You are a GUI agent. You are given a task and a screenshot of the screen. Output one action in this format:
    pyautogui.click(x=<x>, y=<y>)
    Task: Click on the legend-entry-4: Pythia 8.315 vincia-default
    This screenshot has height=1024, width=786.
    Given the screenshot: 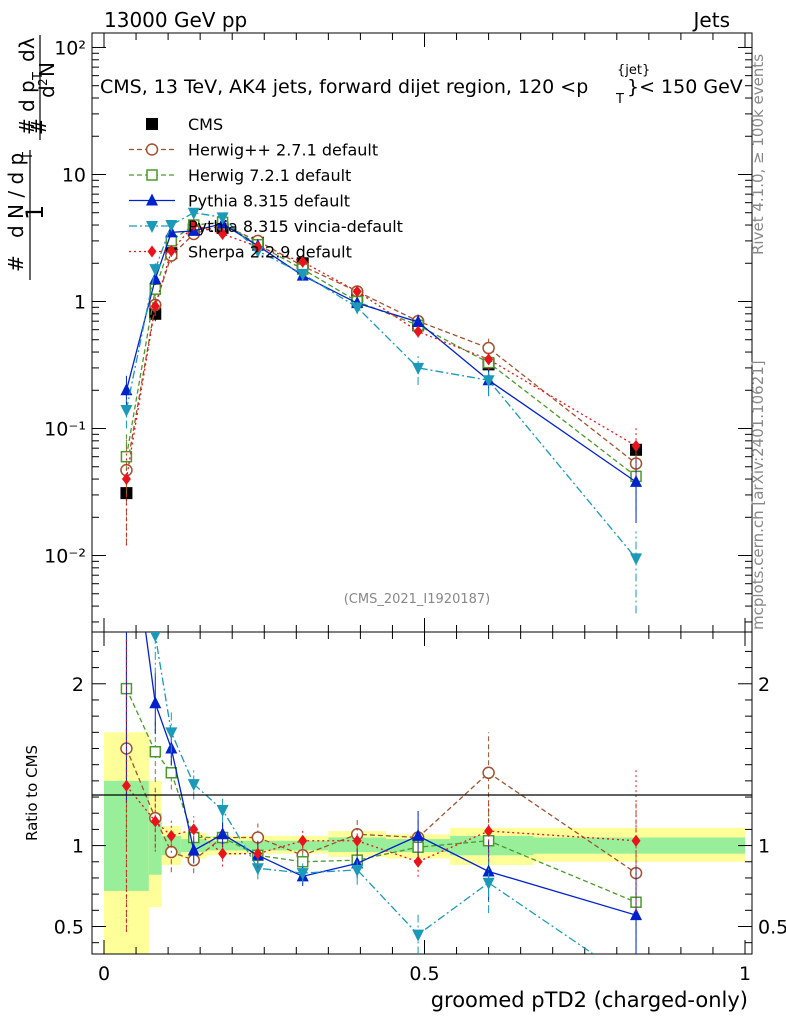 What is the action you would take?
    pyautogui.click(x=266, y=226)
    